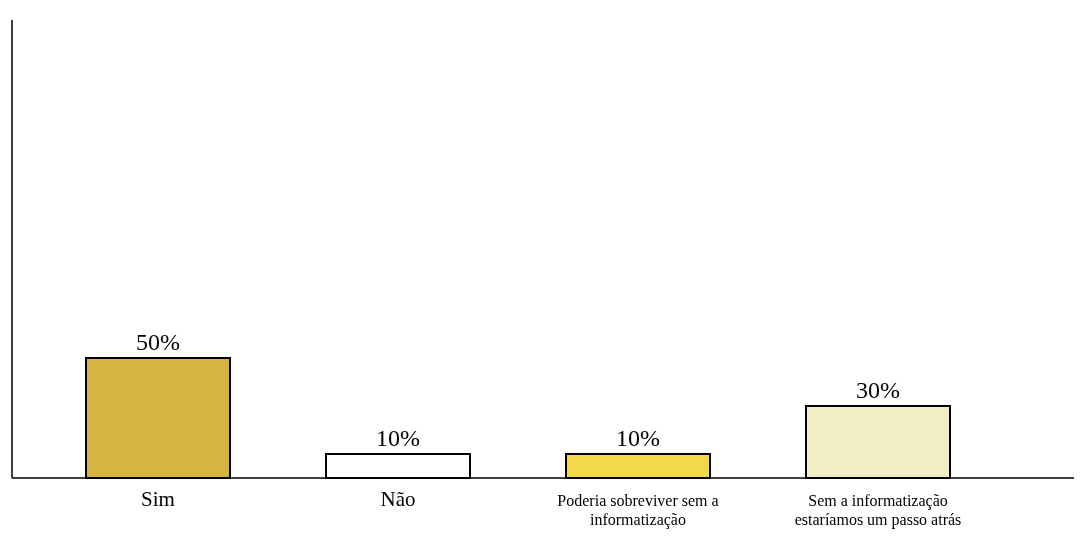  Describe the element at coordinates (398, 499) in the screenshot. I see `x-tick-label: Não` at that location.